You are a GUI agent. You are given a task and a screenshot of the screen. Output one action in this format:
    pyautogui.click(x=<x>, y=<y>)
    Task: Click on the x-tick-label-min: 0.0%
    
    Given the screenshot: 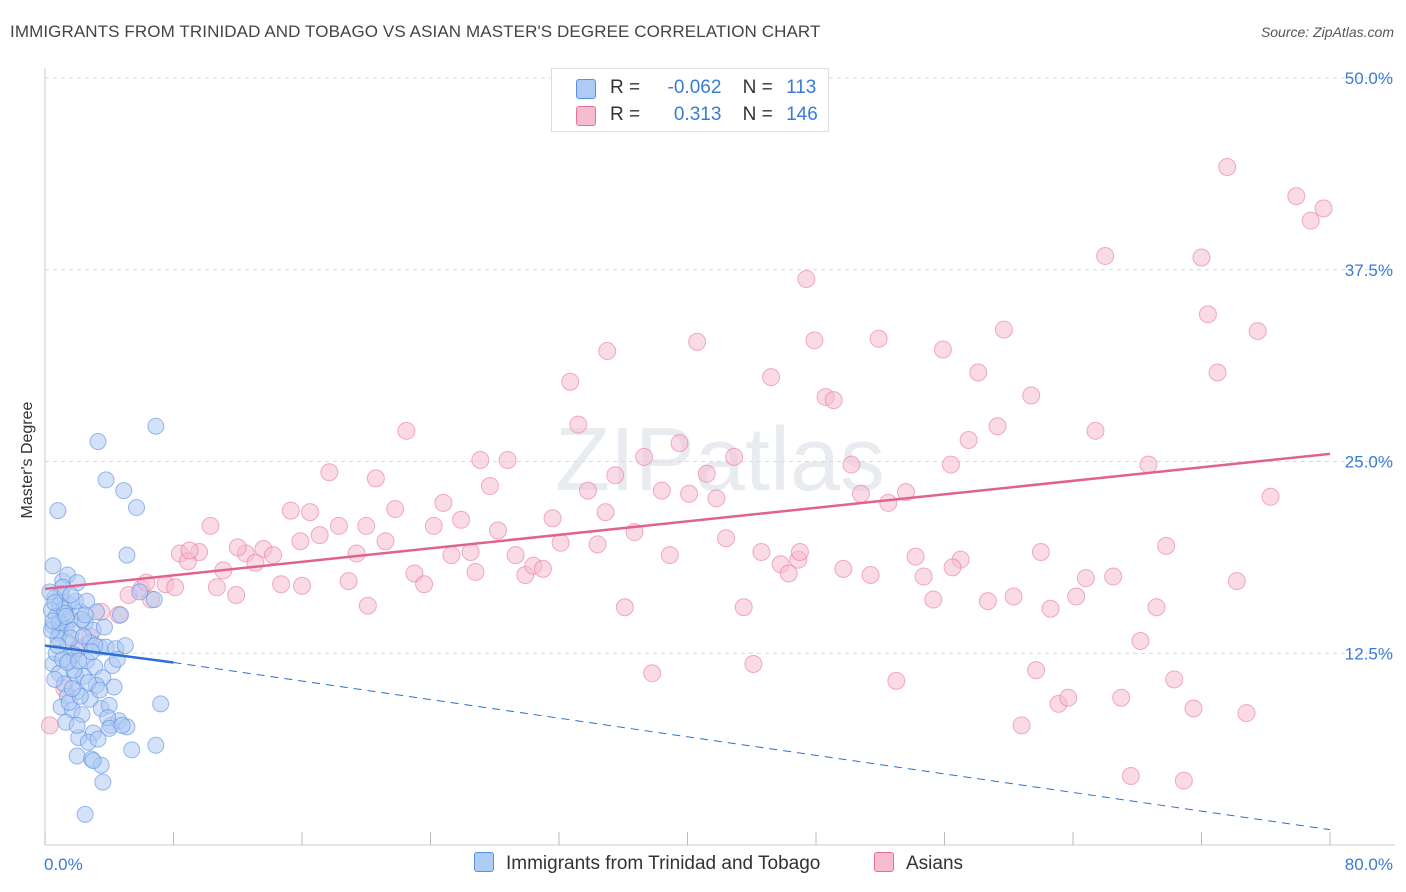 What is the action you would take?
    pyautogui.click(x=63, y=864)
    